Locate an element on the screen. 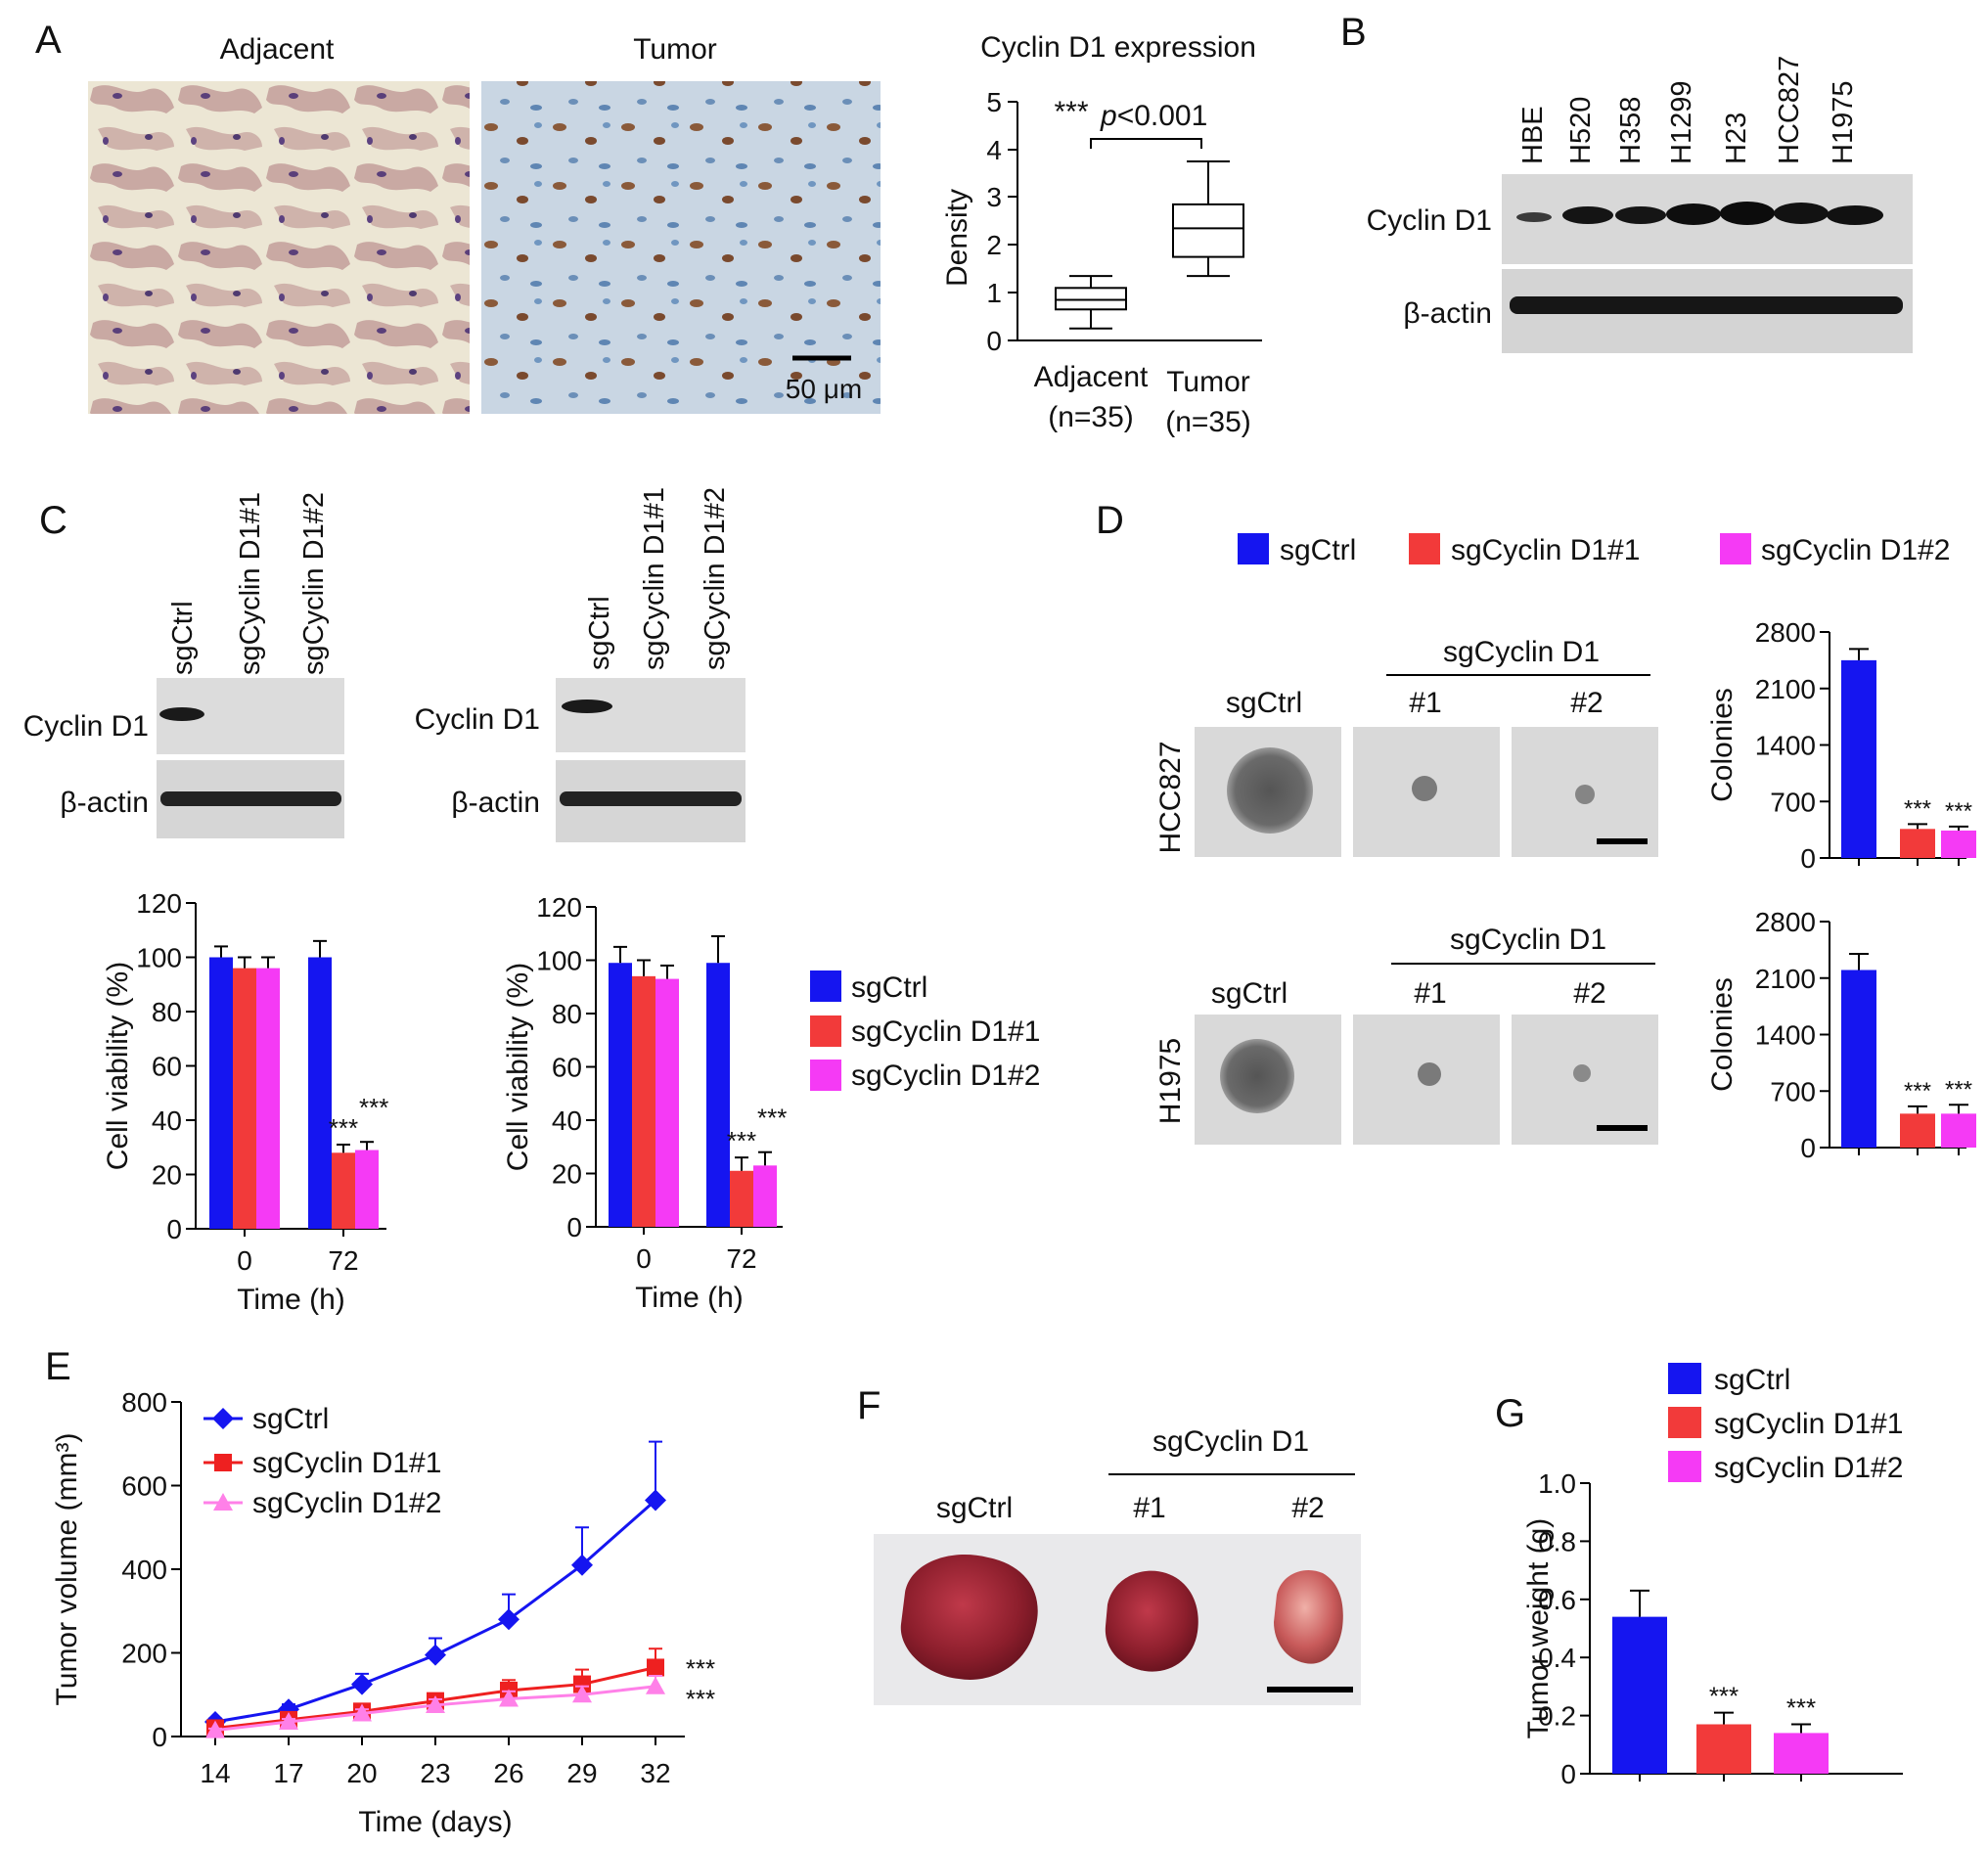 Image resolution: width=1988 pixels, height=1850 pixels. y-tick-label: 0.4 is located at coordinates (1557, 1658).